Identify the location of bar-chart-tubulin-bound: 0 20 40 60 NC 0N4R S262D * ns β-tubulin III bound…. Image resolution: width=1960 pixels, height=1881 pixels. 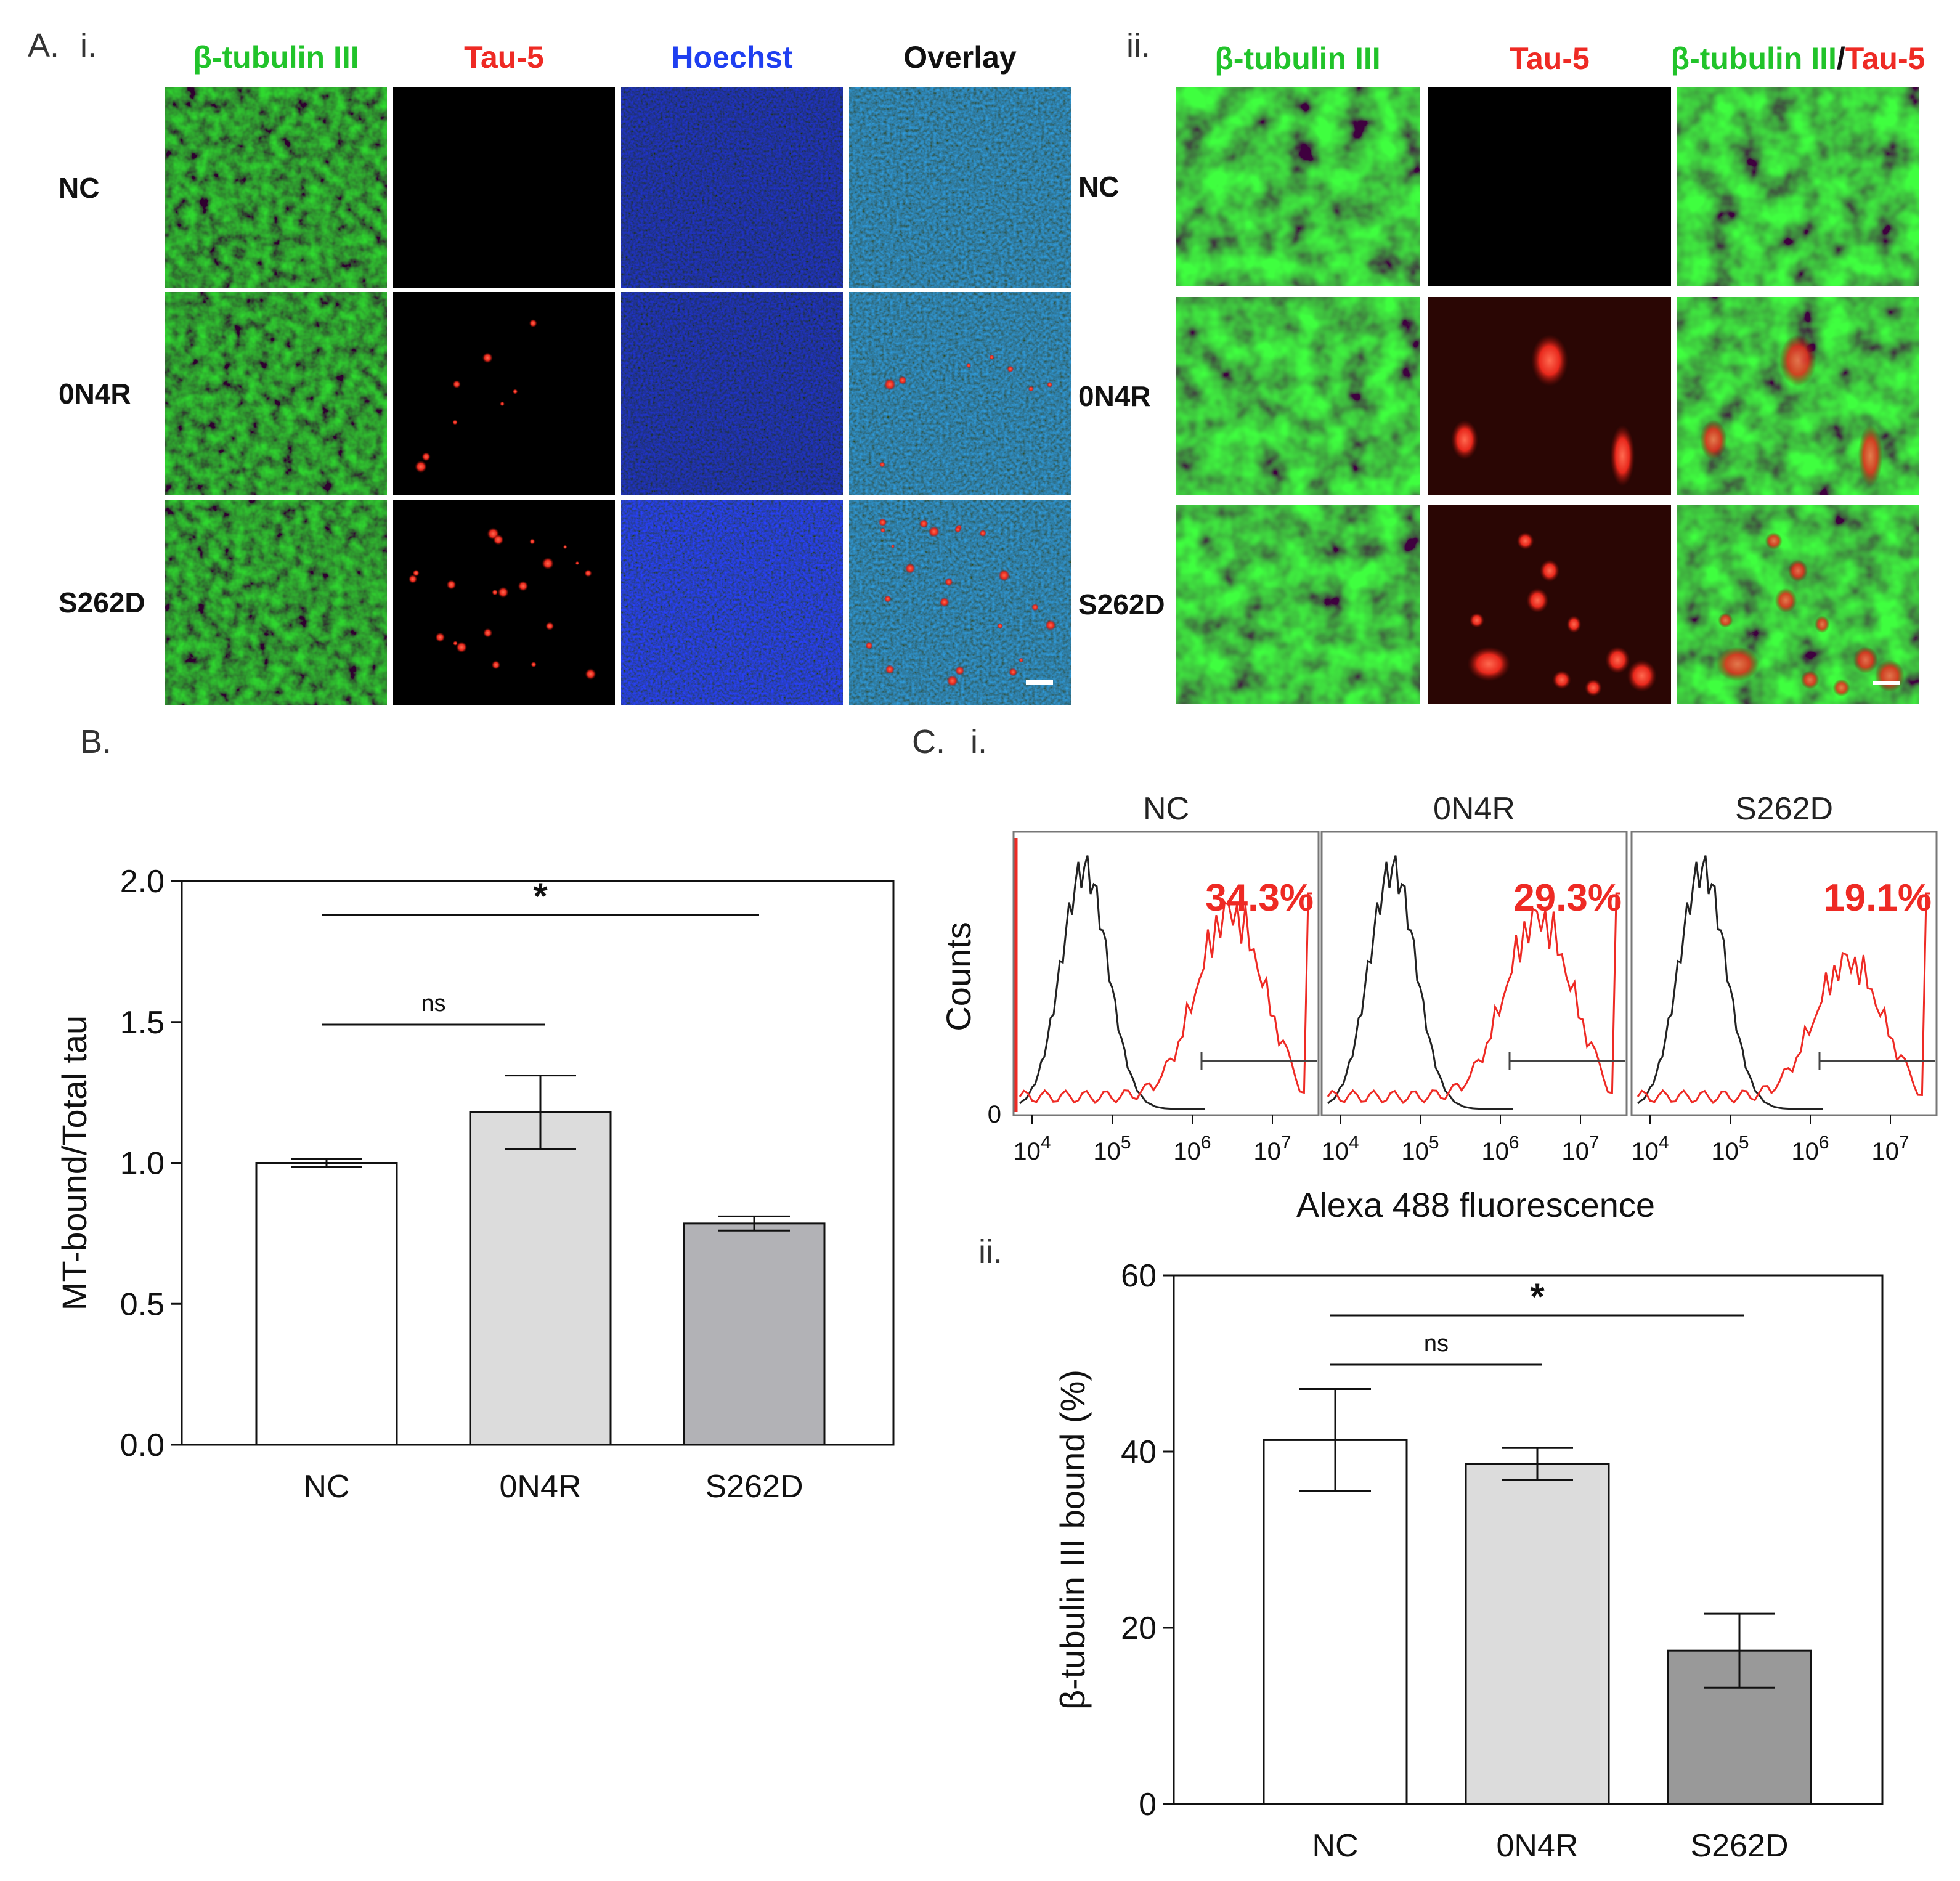
(1468, 1561).